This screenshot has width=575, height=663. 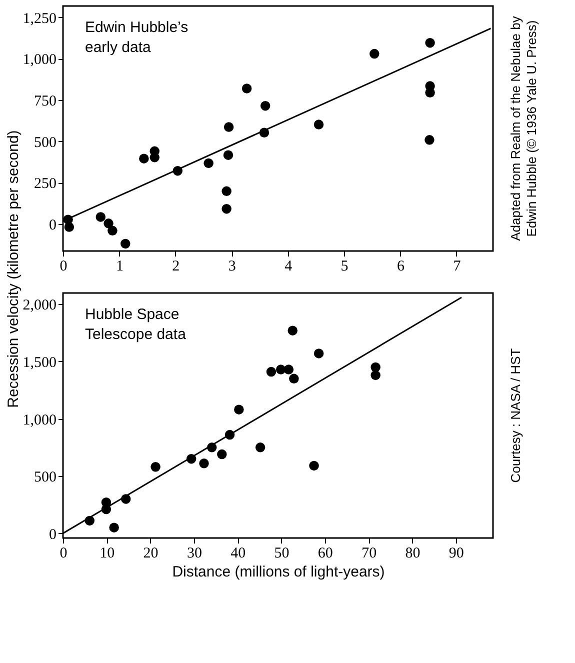 I want to click on text: Edwin Hubble’s early data, so click(x=136, y=37).